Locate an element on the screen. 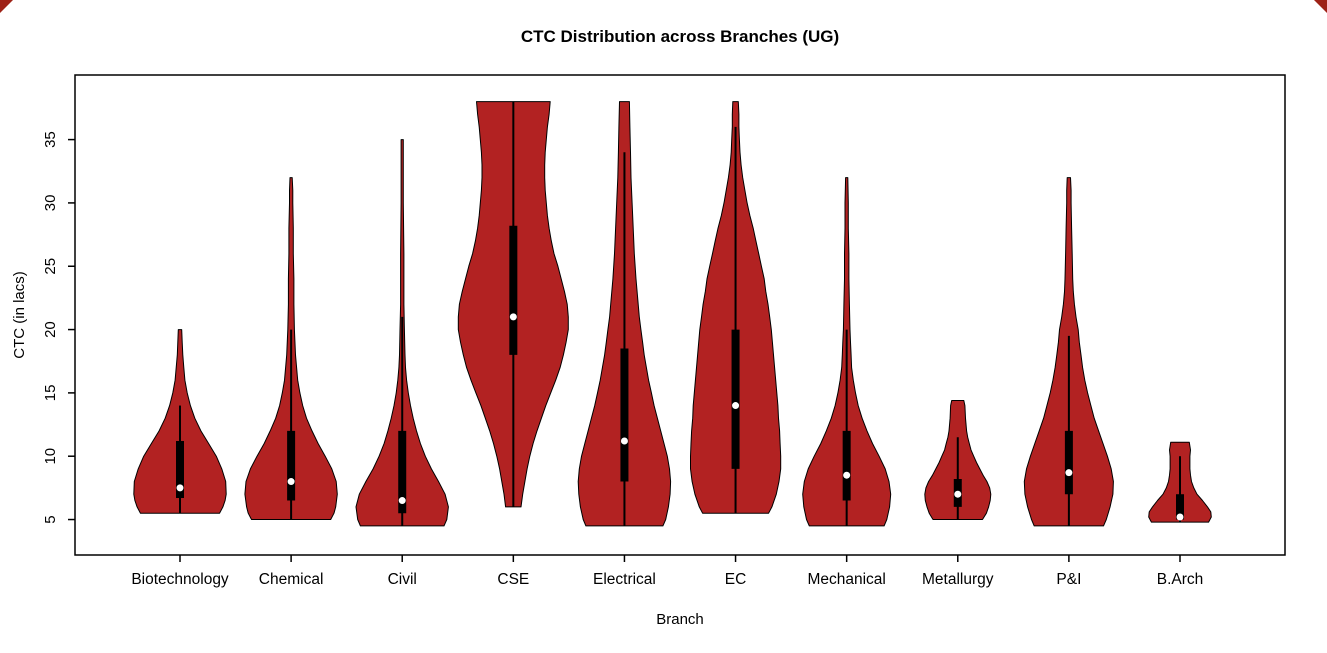  y-tick-label: 5 is located at coordinates (50, 519).